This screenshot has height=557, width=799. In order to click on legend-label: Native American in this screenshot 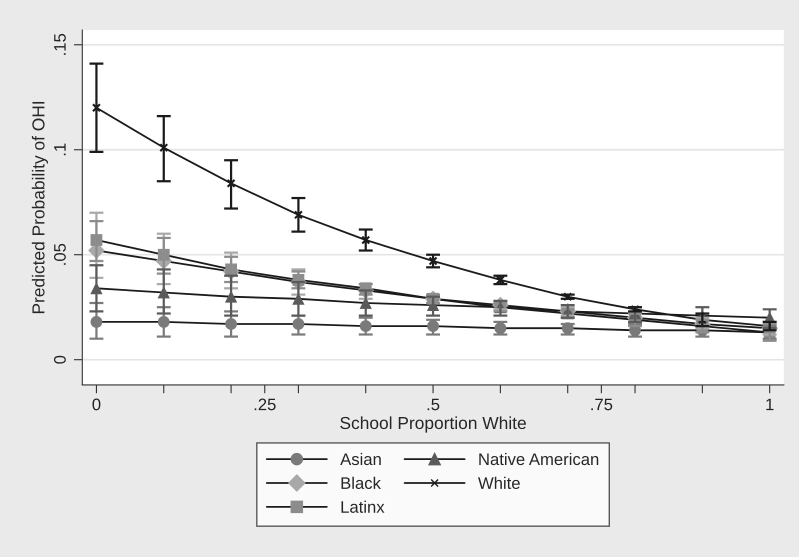, I will do `click(538, 459)`.